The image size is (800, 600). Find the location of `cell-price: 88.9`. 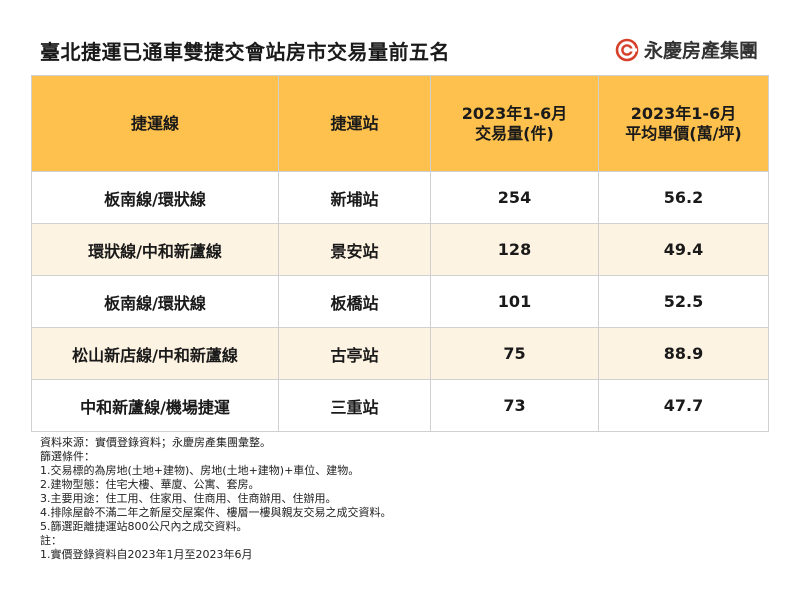

cell-price: 88.9 is located at coordinates (683, 353).